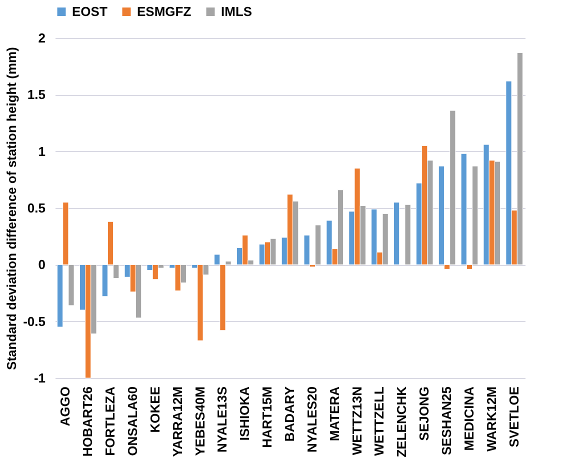 The width and height of the screenshot is (571, 465). Describe the element at coordinates (88, 421) in the screenshot. I see `x-tick-label: HOBART26` at that location.